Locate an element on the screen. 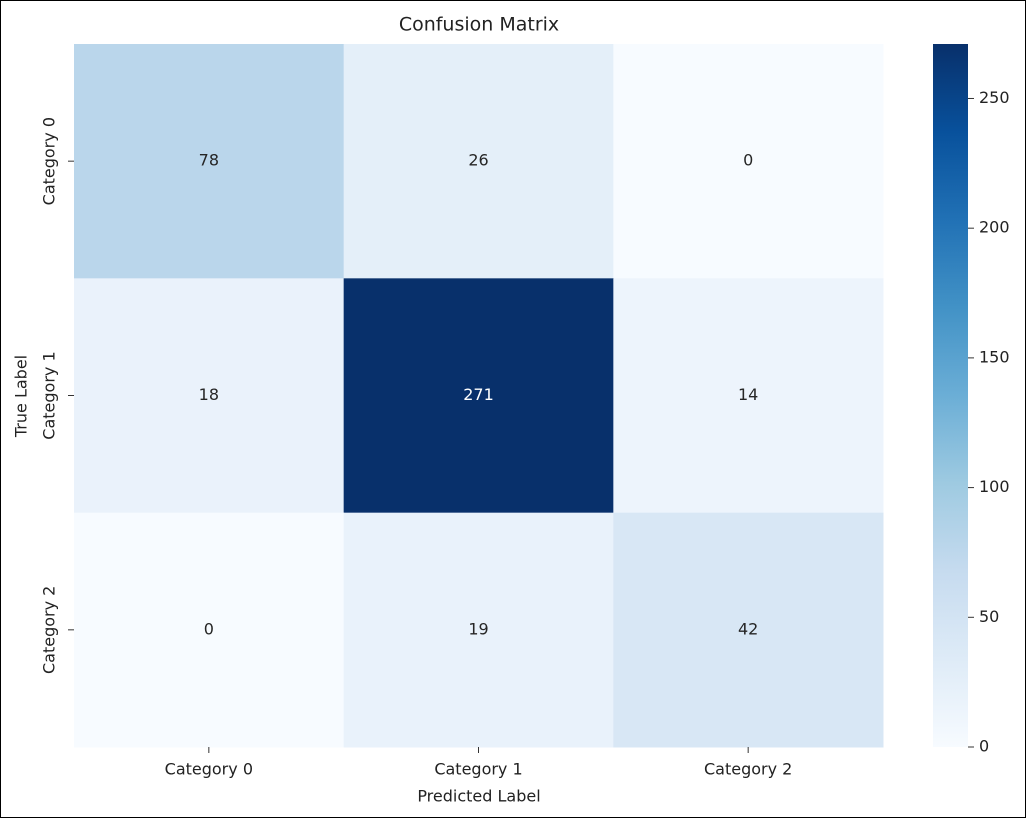 This screenshot has width=1026, height=818. cell-label: 78 is located at coordinates (209, 160).